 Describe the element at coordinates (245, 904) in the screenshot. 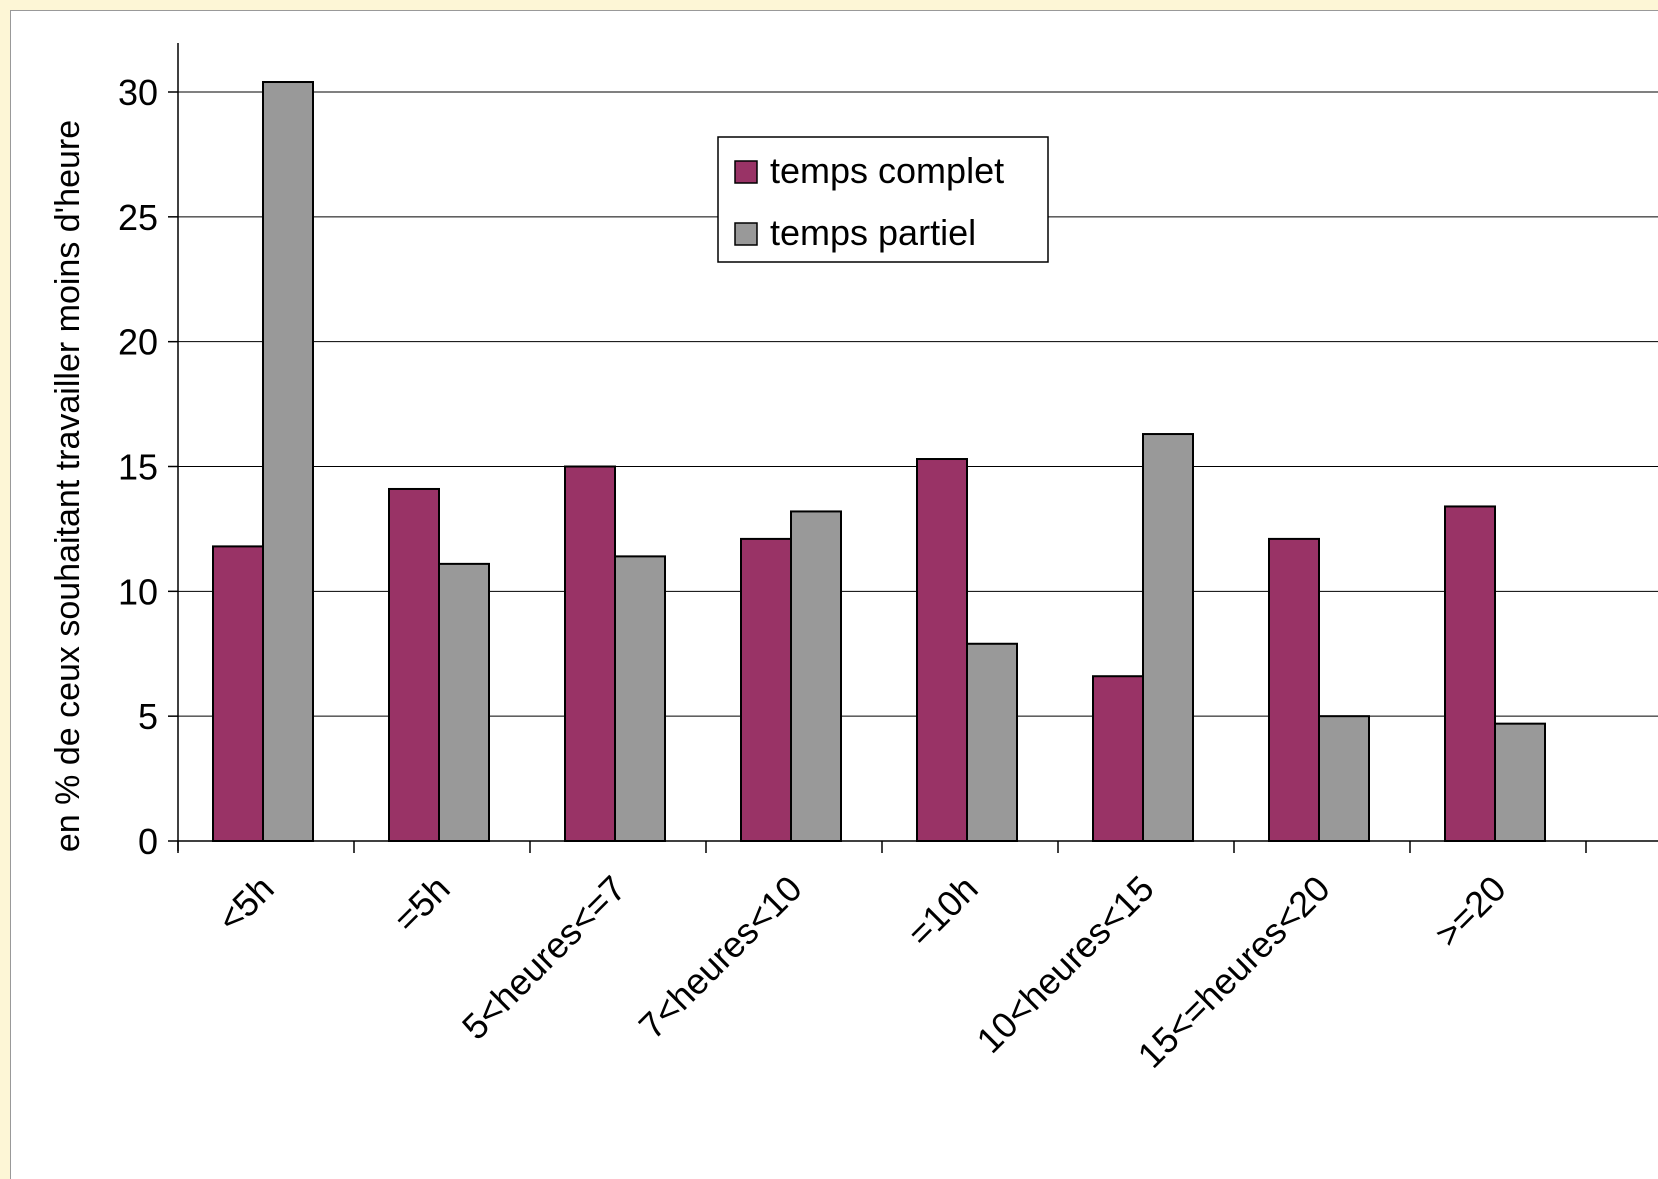

I see `x-tick-label: <5h` at that location.